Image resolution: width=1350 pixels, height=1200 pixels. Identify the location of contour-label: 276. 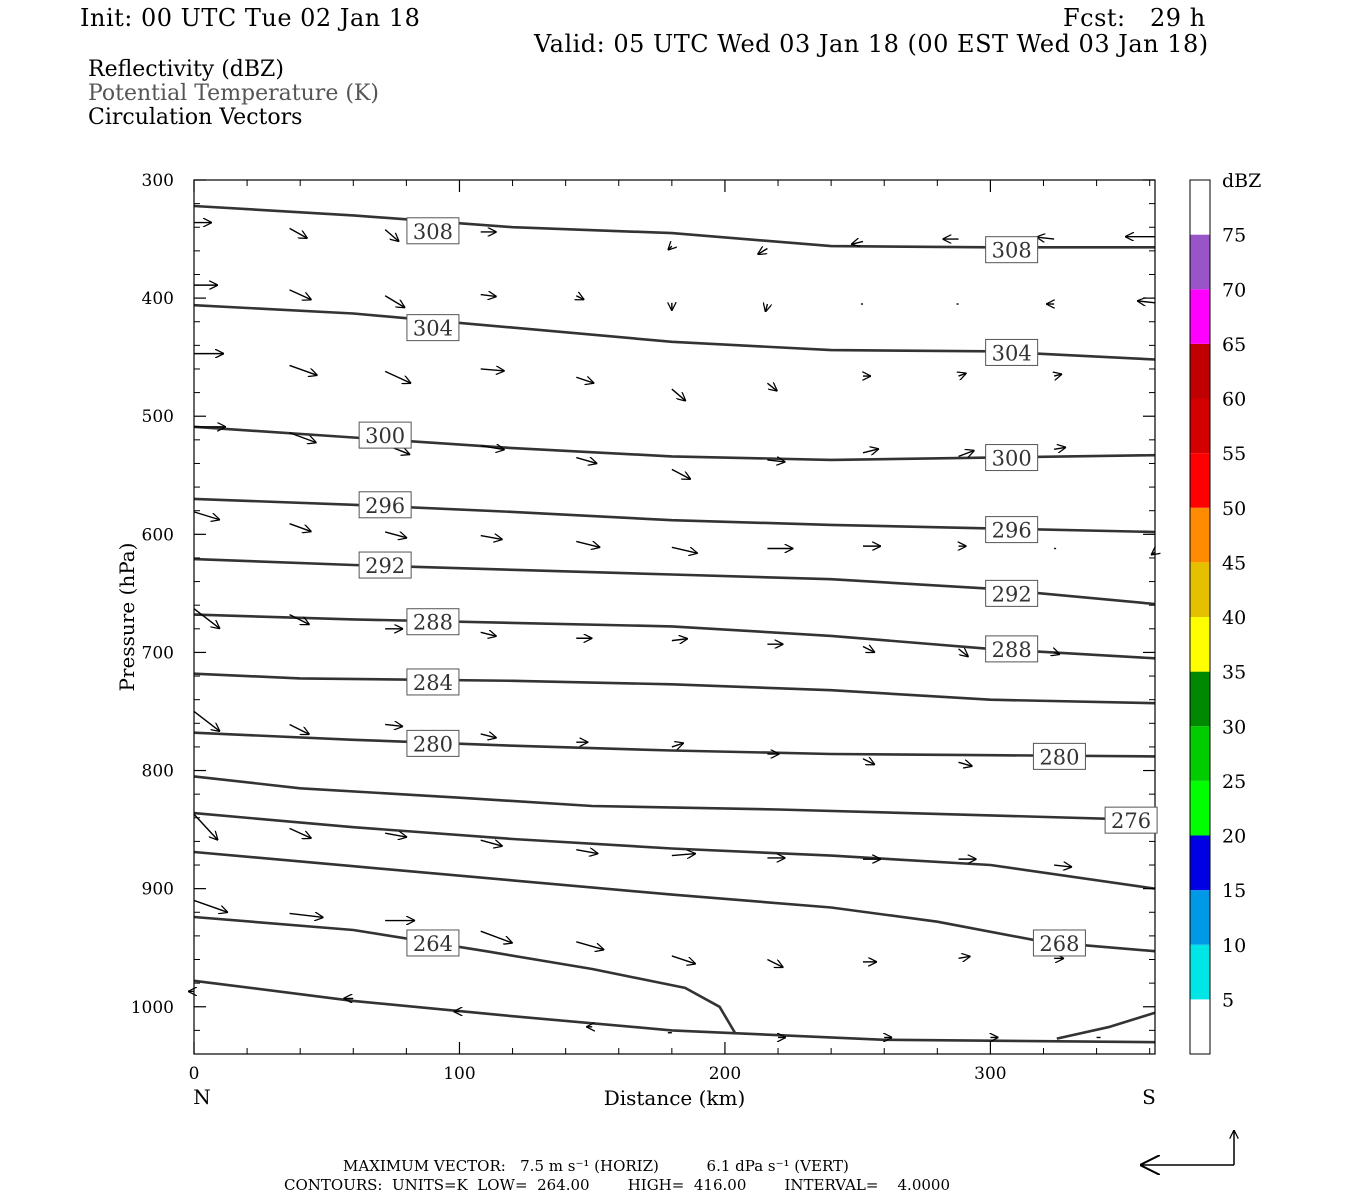
(1131, 821).